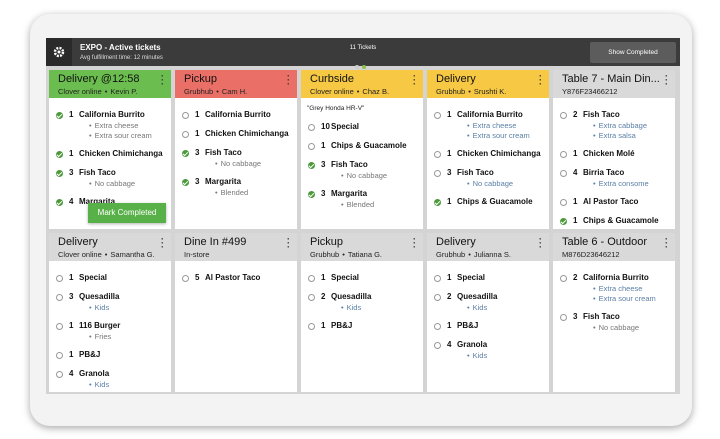 This screenshot has height=439, width=720. What do you see at coordinates (236, 312) in the screenshot?
I see `ticket-card: Dine In #499 In-store · · · 5 Al Pastor Taco` at bounding box center [236, 312].